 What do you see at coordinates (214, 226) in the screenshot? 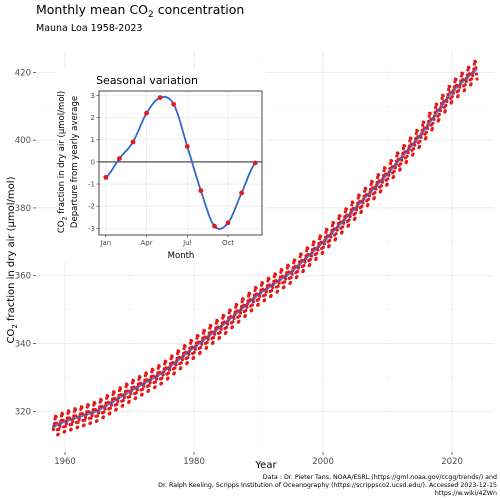
I see `inset-data-point` at bounding box center [214, 226].